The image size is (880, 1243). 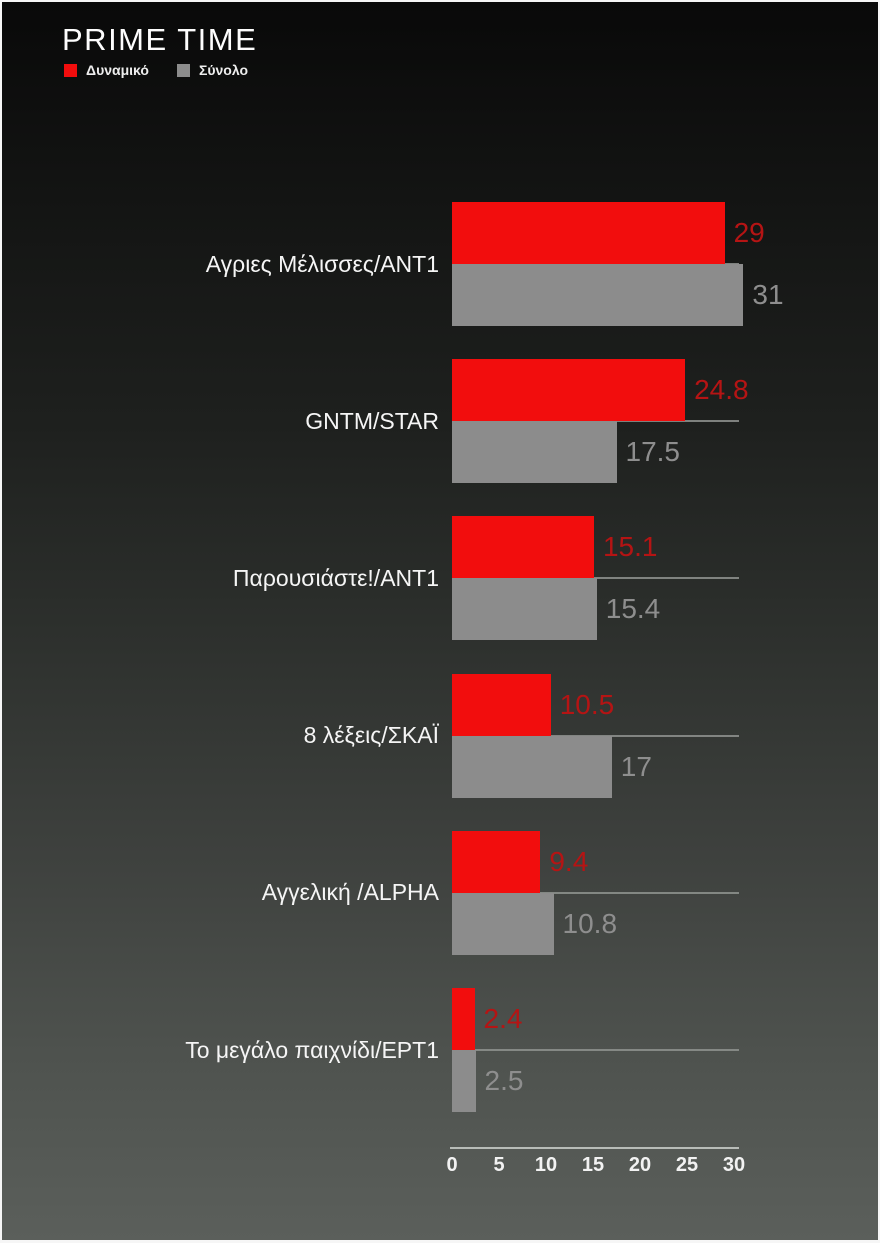 I want to click on category-label: Παρουσιάστε!/ΑΝΤ1, so click(x=335, y=577).